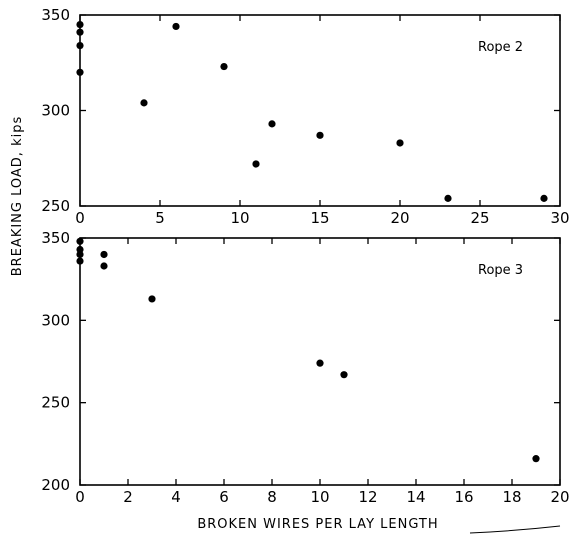  Describe the element at coordinates (500, 270) in the screenshot. I see `rope-2-label: Rope 3` at that location.